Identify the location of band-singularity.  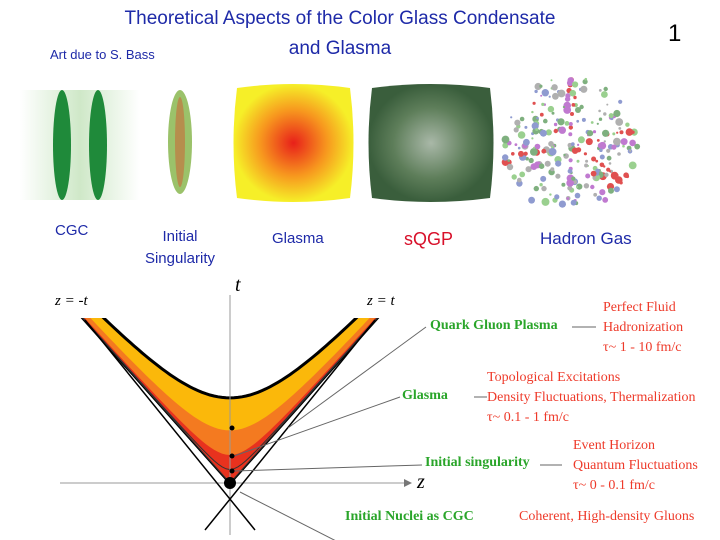
(230, 401).